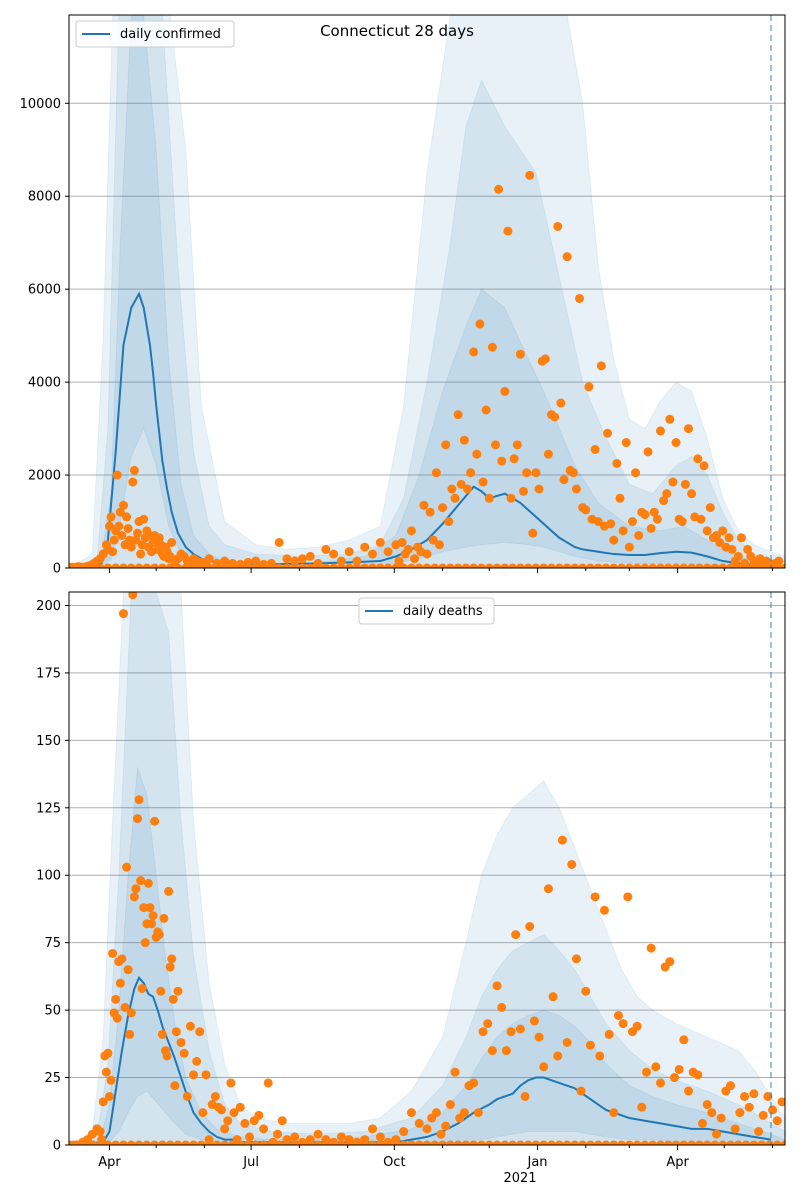  I want to click on confirmed-legend-label: daily confirmed, so click(170, 34).